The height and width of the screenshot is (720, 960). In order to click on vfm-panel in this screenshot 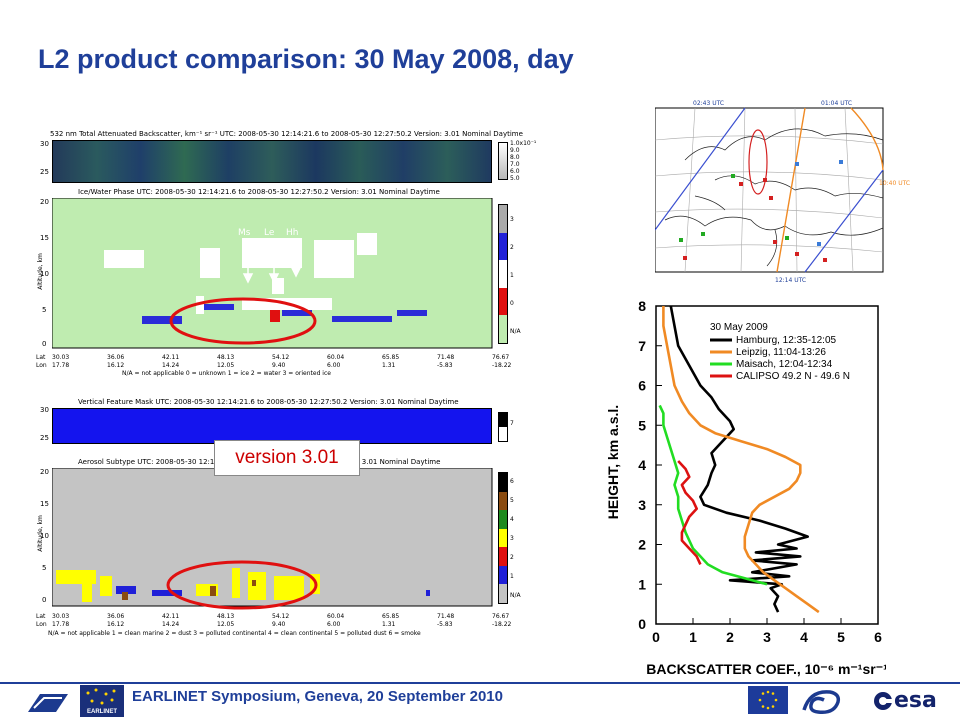, I will do `click(272, 426)`.